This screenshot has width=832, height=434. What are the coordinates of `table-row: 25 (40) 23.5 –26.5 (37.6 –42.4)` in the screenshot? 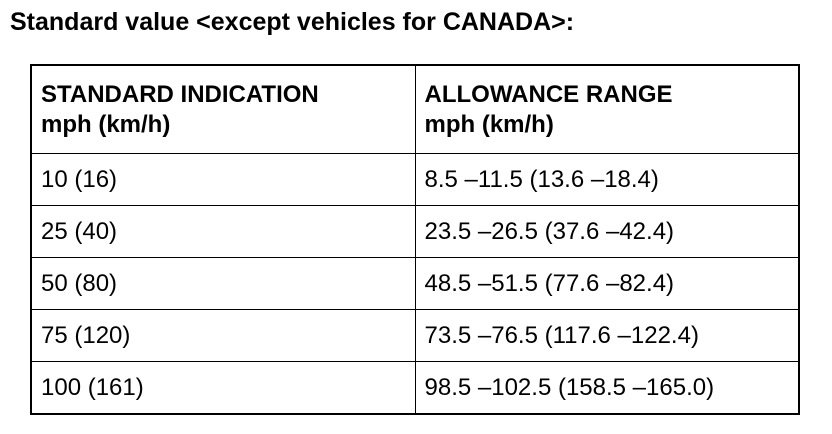 It's located at (415, 231).